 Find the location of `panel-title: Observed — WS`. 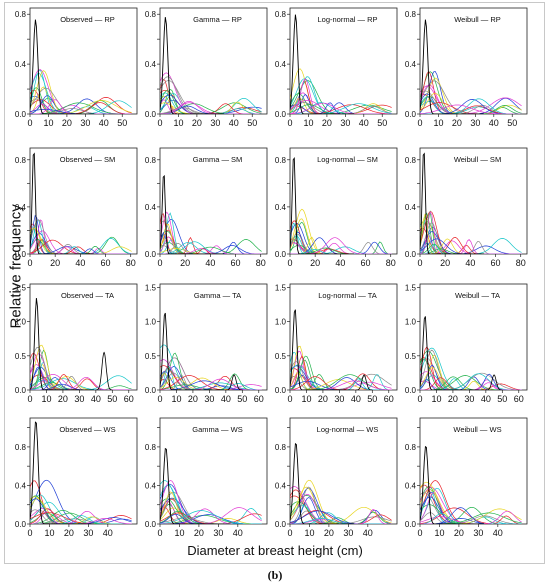

panel-title: Observed — WS is located at coordinates (87, 429).